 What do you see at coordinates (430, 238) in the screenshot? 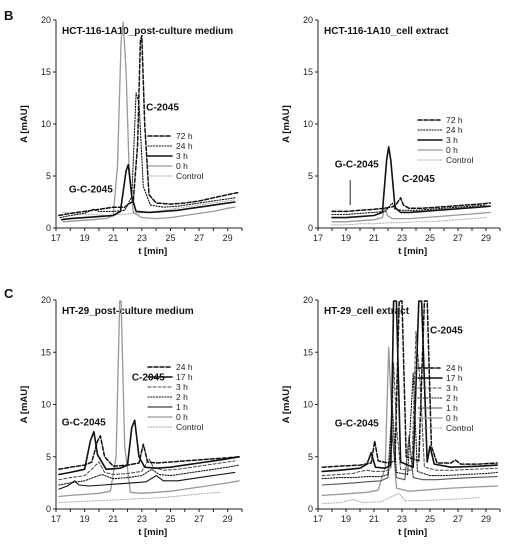
I see `x-tick-label: 25` at bounding box center [430, 238].